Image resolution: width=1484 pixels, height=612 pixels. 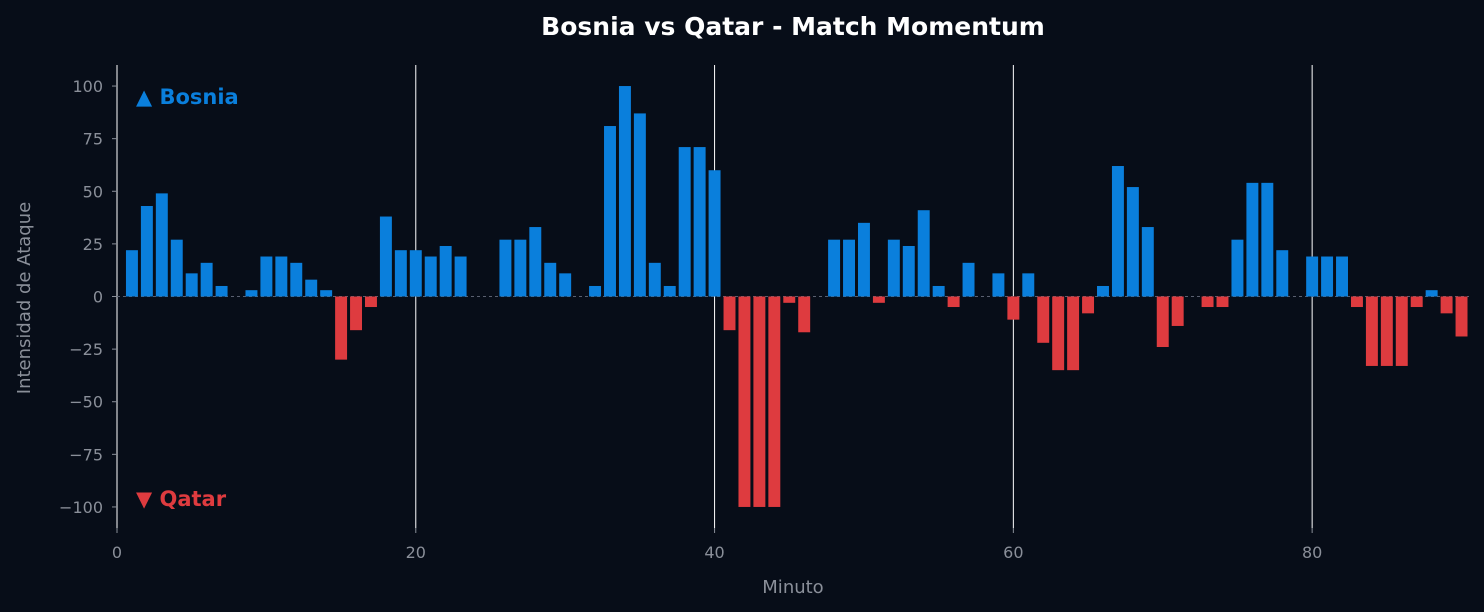 I want to click on y-tick-label: 100, so click(x=87, y=86).